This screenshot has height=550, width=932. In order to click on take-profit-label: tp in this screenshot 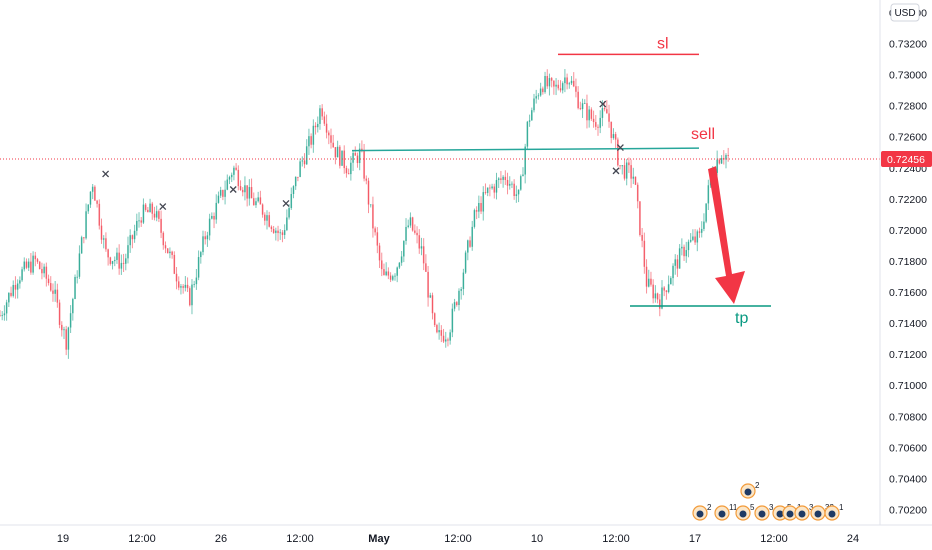, I will do `click(741, 318)`.